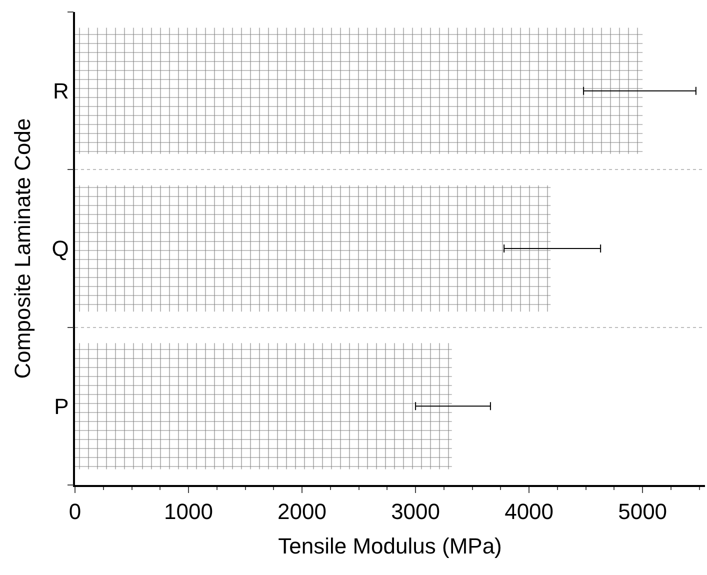 Image resolution: width=707 pixels, height=575 pixels. I want to click on y-tick-label: R, so click(60, 91).